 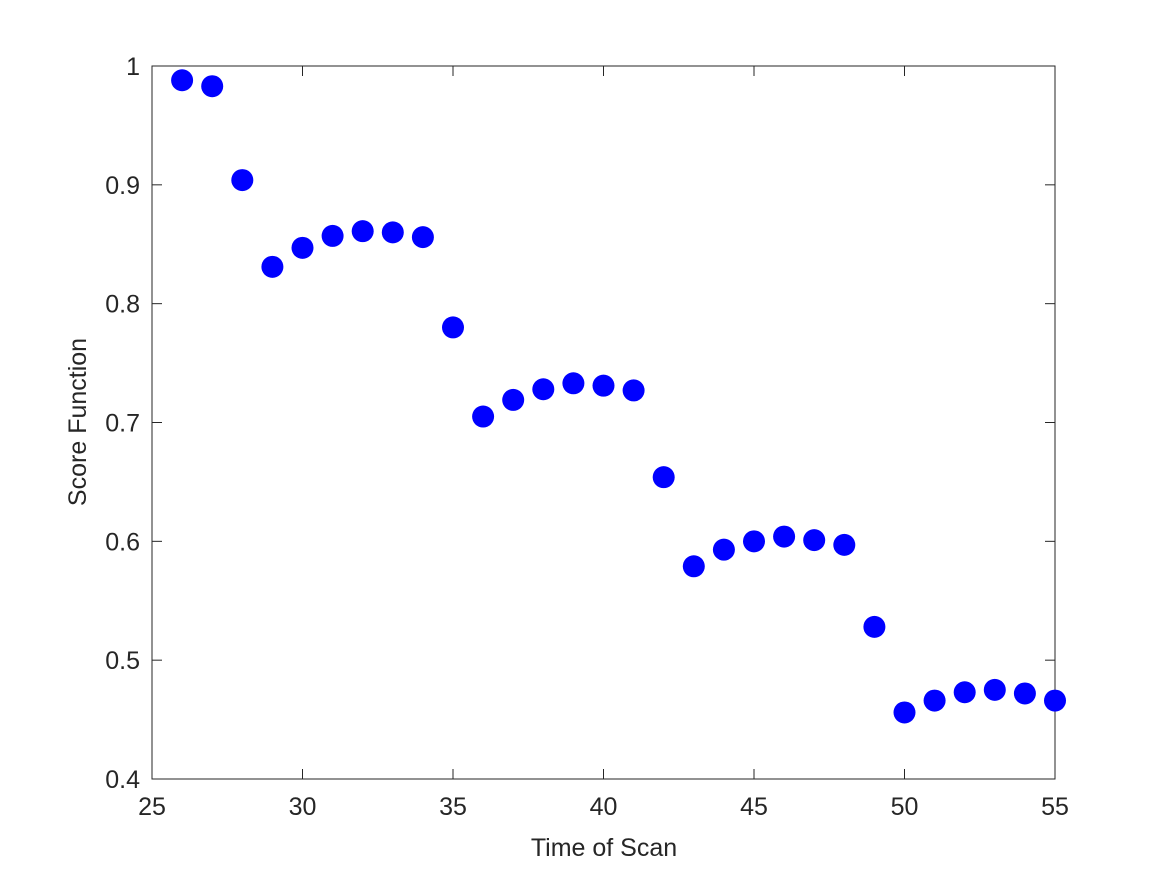 What do you see at coordinates (453, 807) in the screenshot?
I see `x-tick-label: 35` at bounding box center [453, 807].